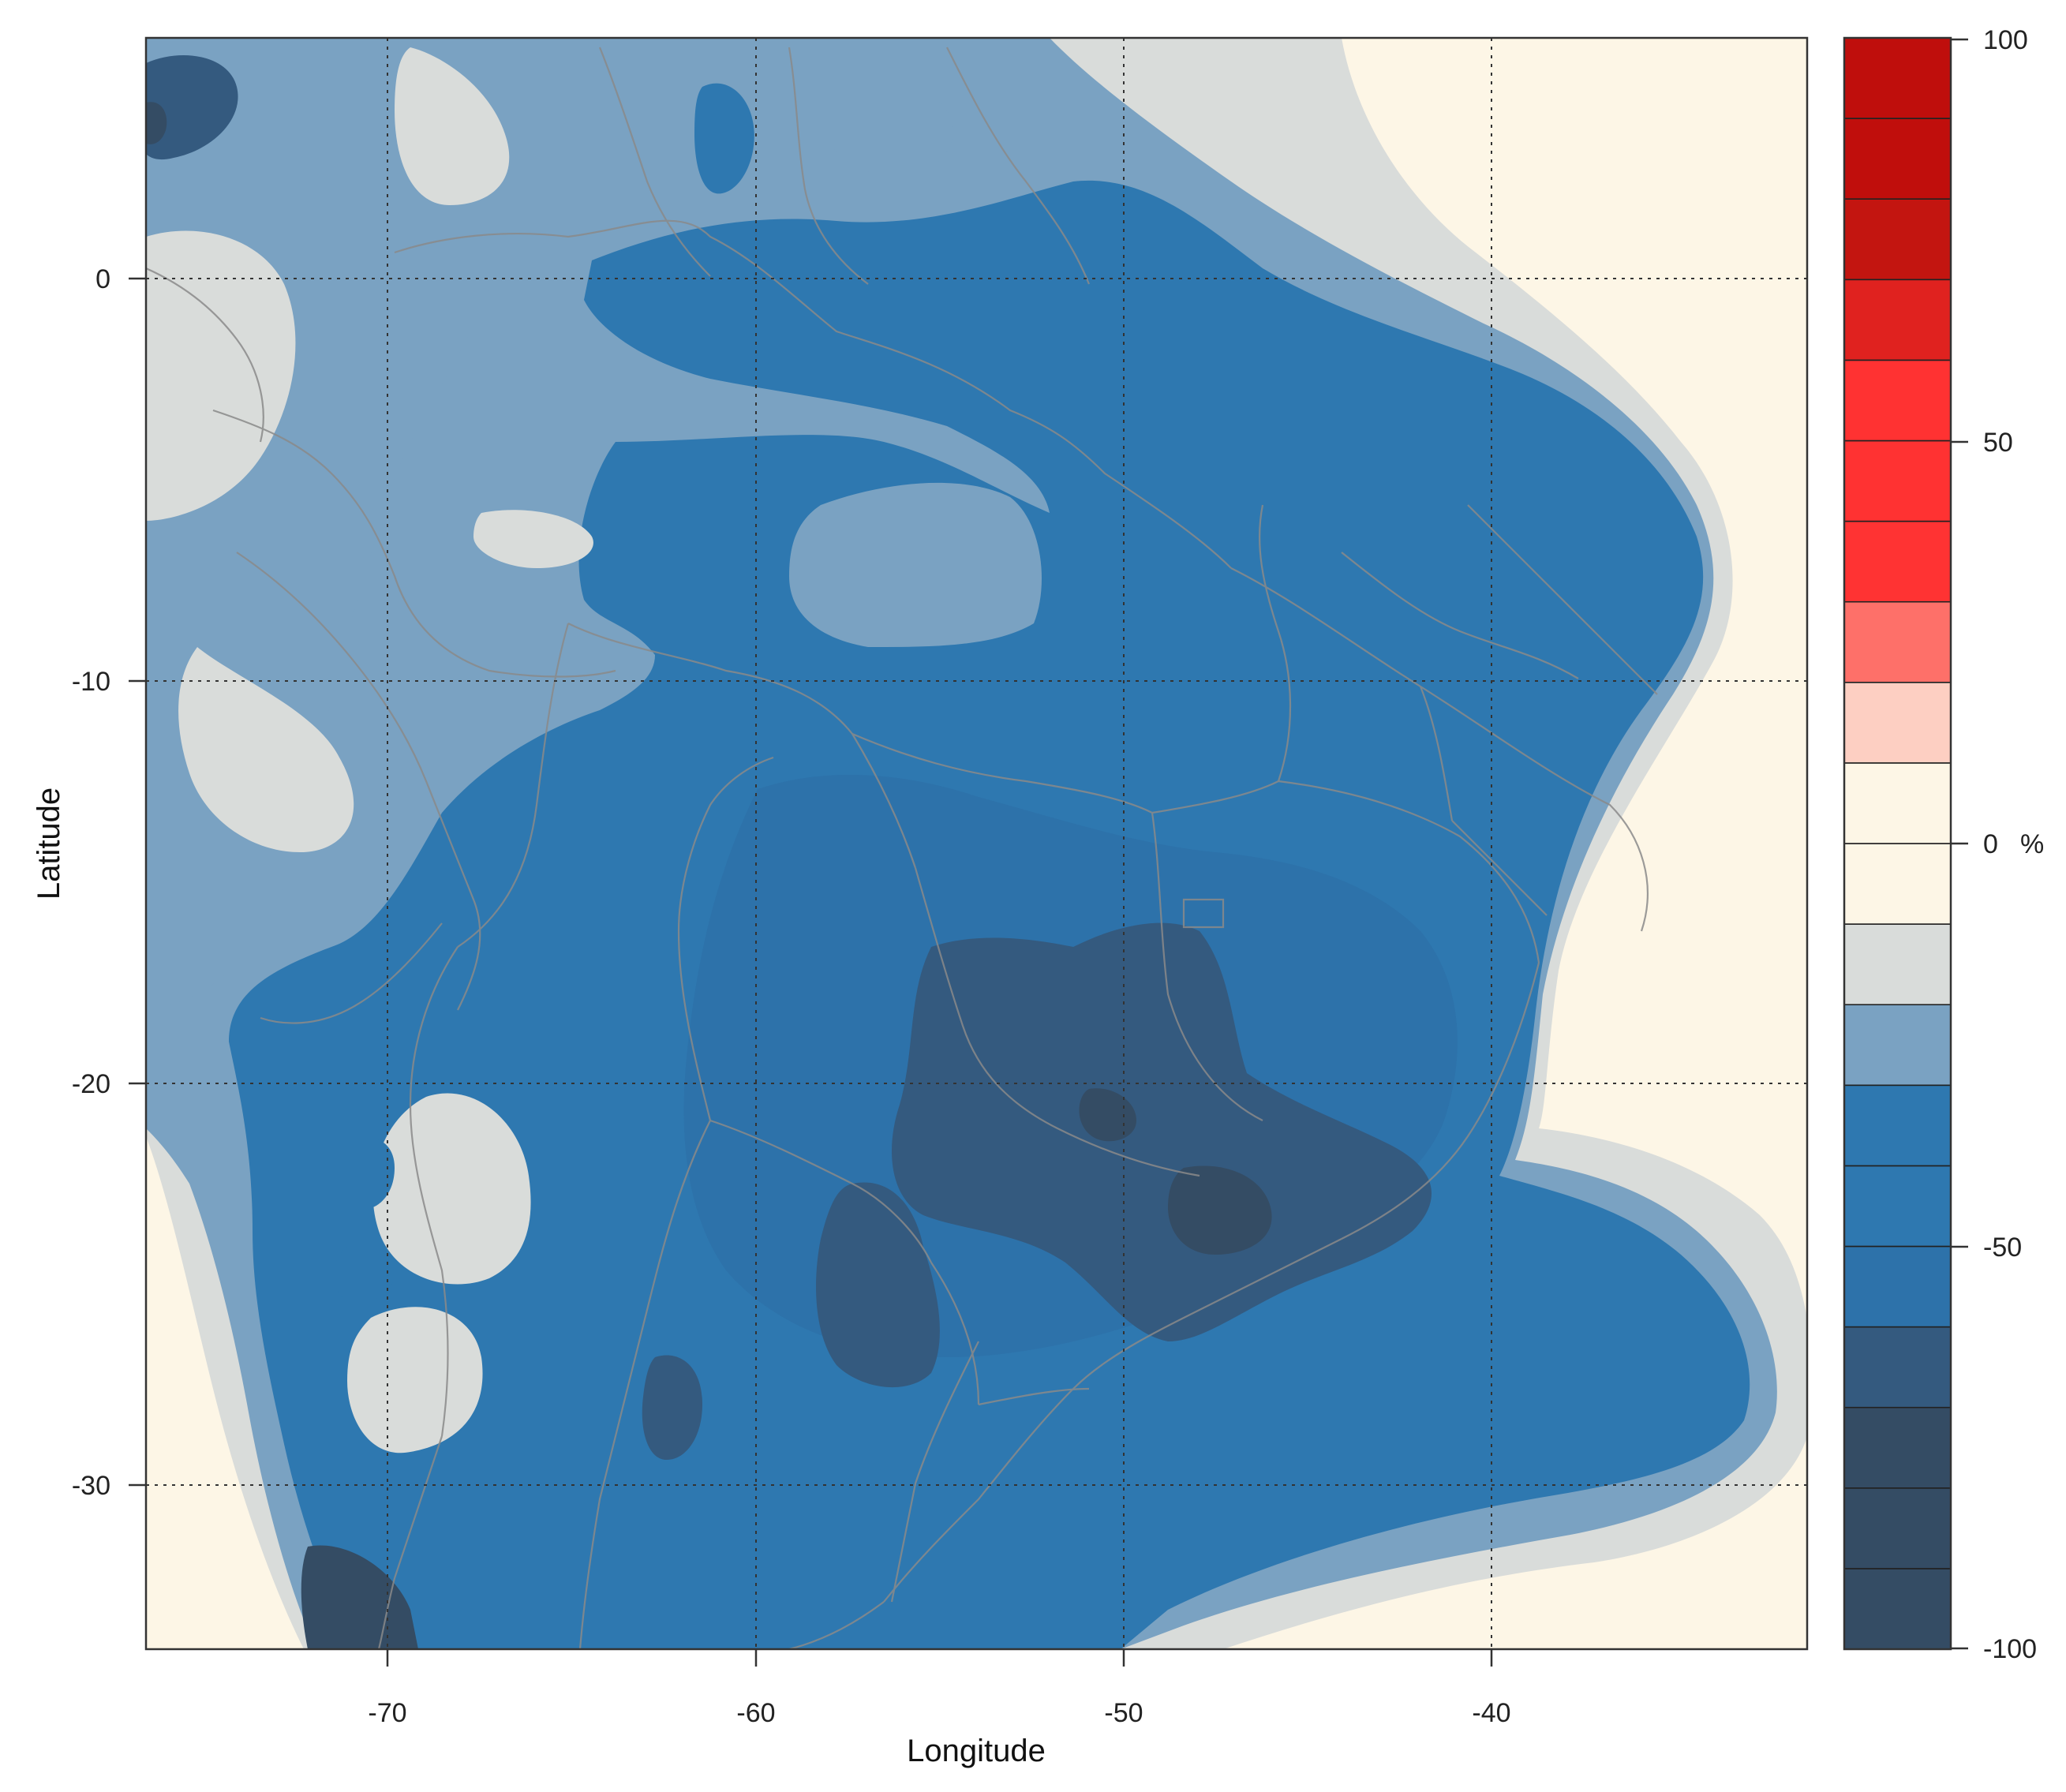  What do you see at coordinates (672, 1407) in the screenshot?
I see `southwest-dark-small` at bounding box center [672, 1407].